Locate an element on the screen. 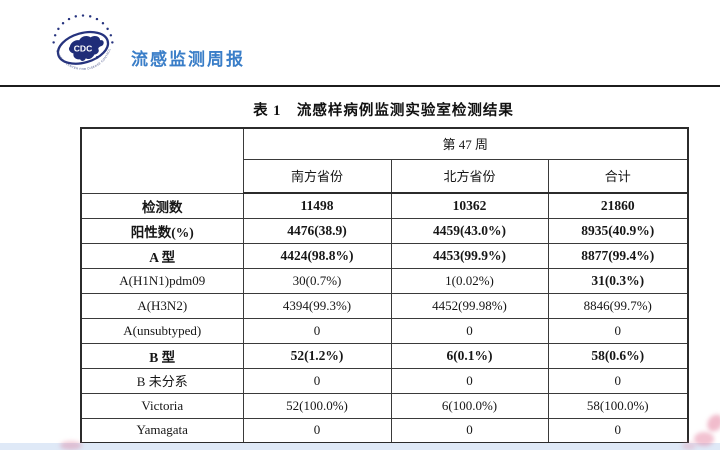 This screenshot has height=450, width=720. row-label: 检测数 is located at coordinates (162, 205).